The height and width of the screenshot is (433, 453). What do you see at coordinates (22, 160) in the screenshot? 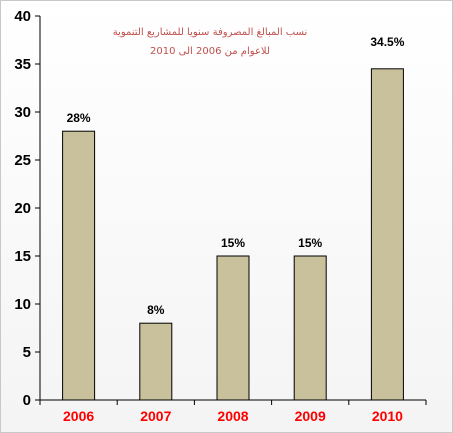
I see `y-tick-label: 25` at bounding box center [22, 160].